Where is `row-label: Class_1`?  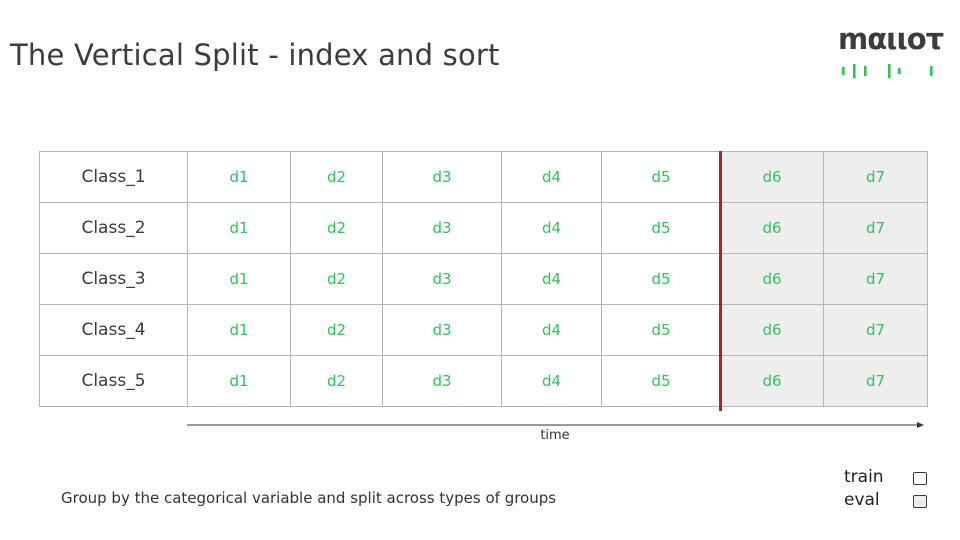 row-label: Class_1 is located at coordinates (113, 177).